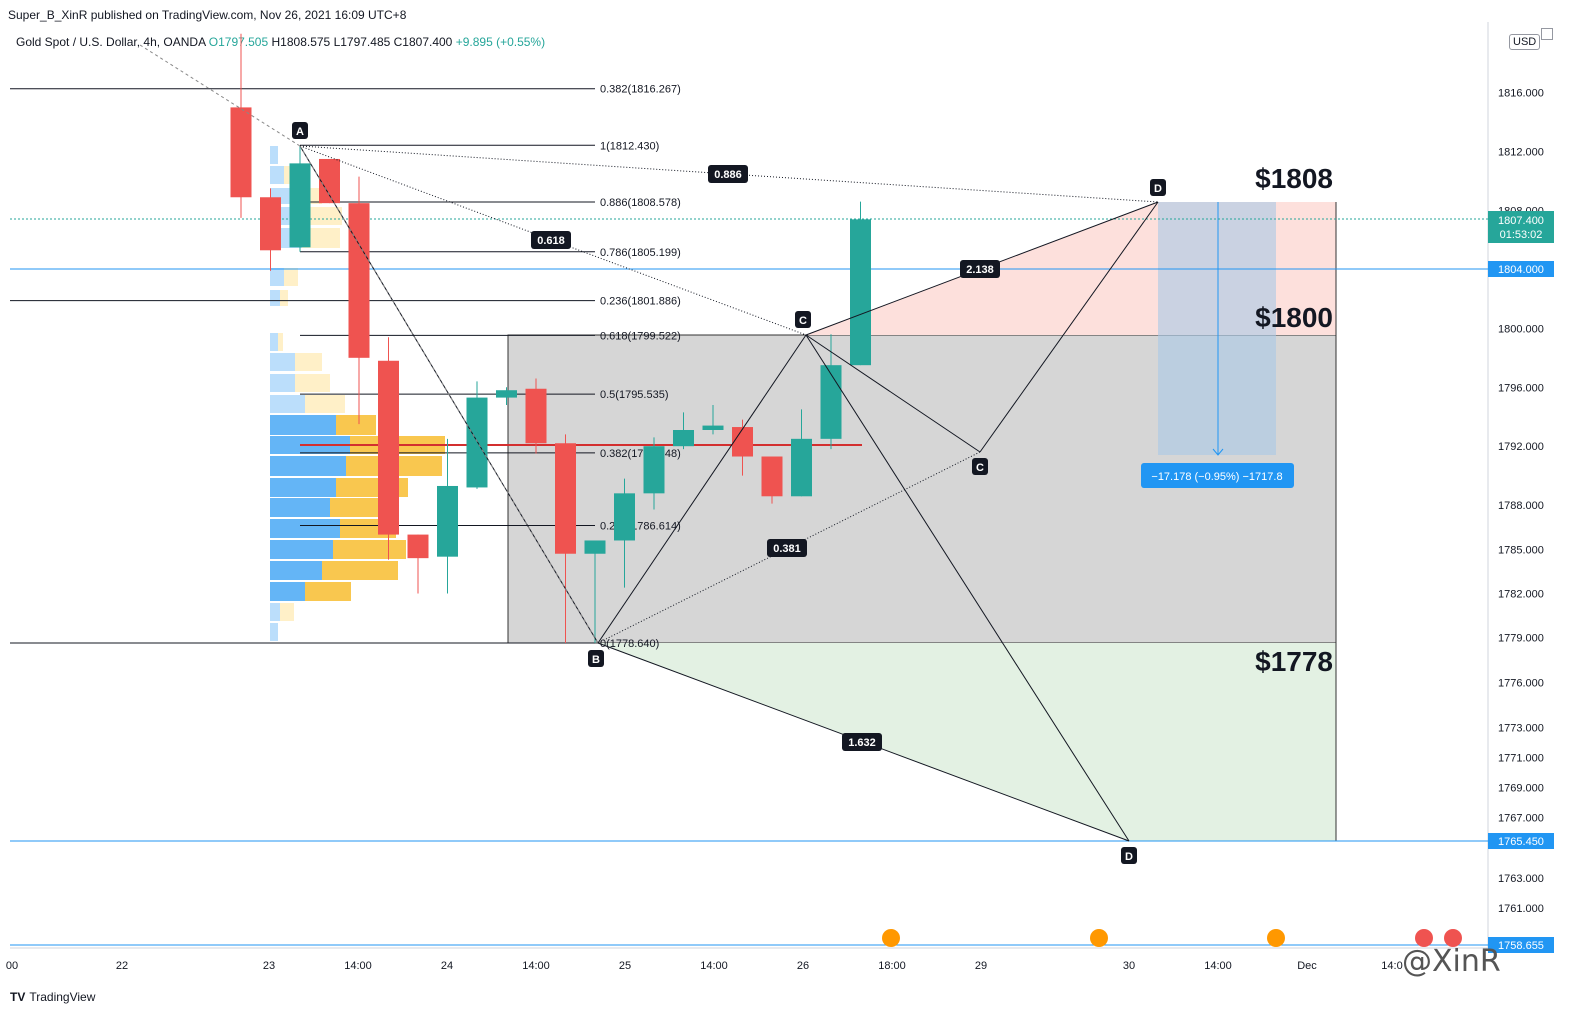  Describe the element at coordinates (1521, 447) in the screenshot. I see `price-tick-label: 1792.000` at that location.